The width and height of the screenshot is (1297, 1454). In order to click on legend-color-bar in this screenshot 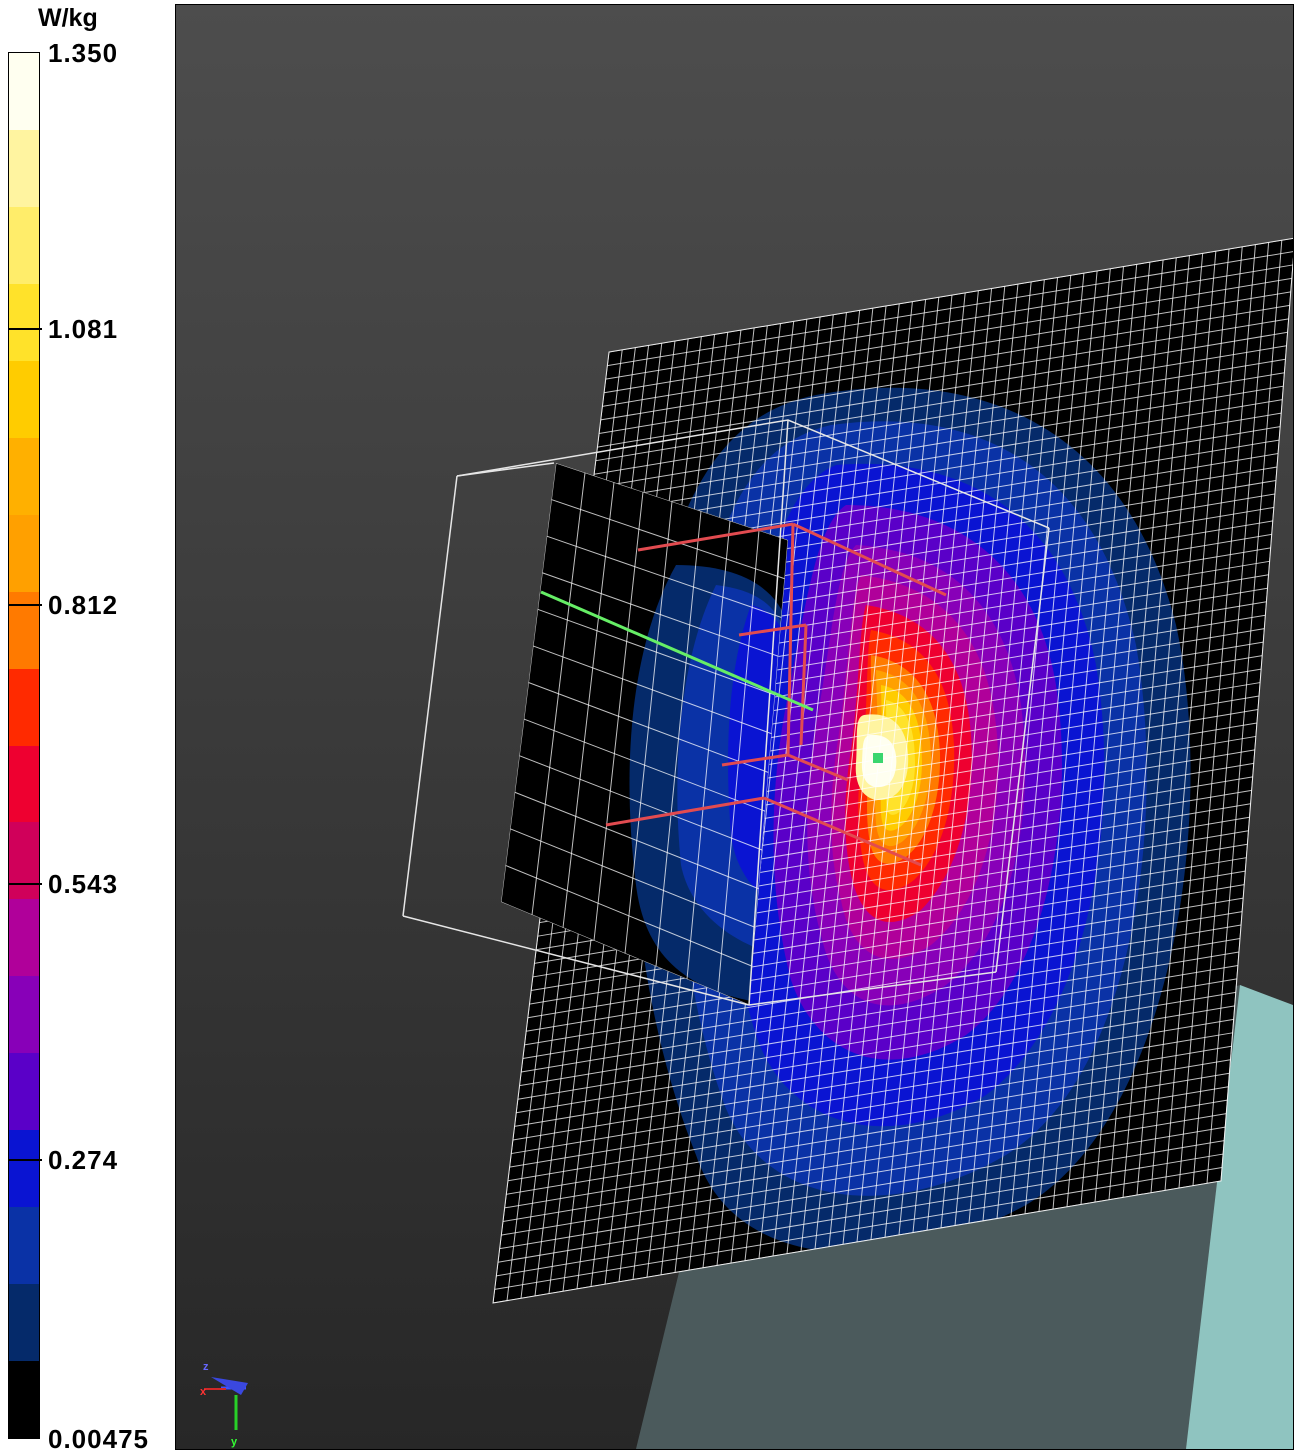, I will do `click(24, 745)`.